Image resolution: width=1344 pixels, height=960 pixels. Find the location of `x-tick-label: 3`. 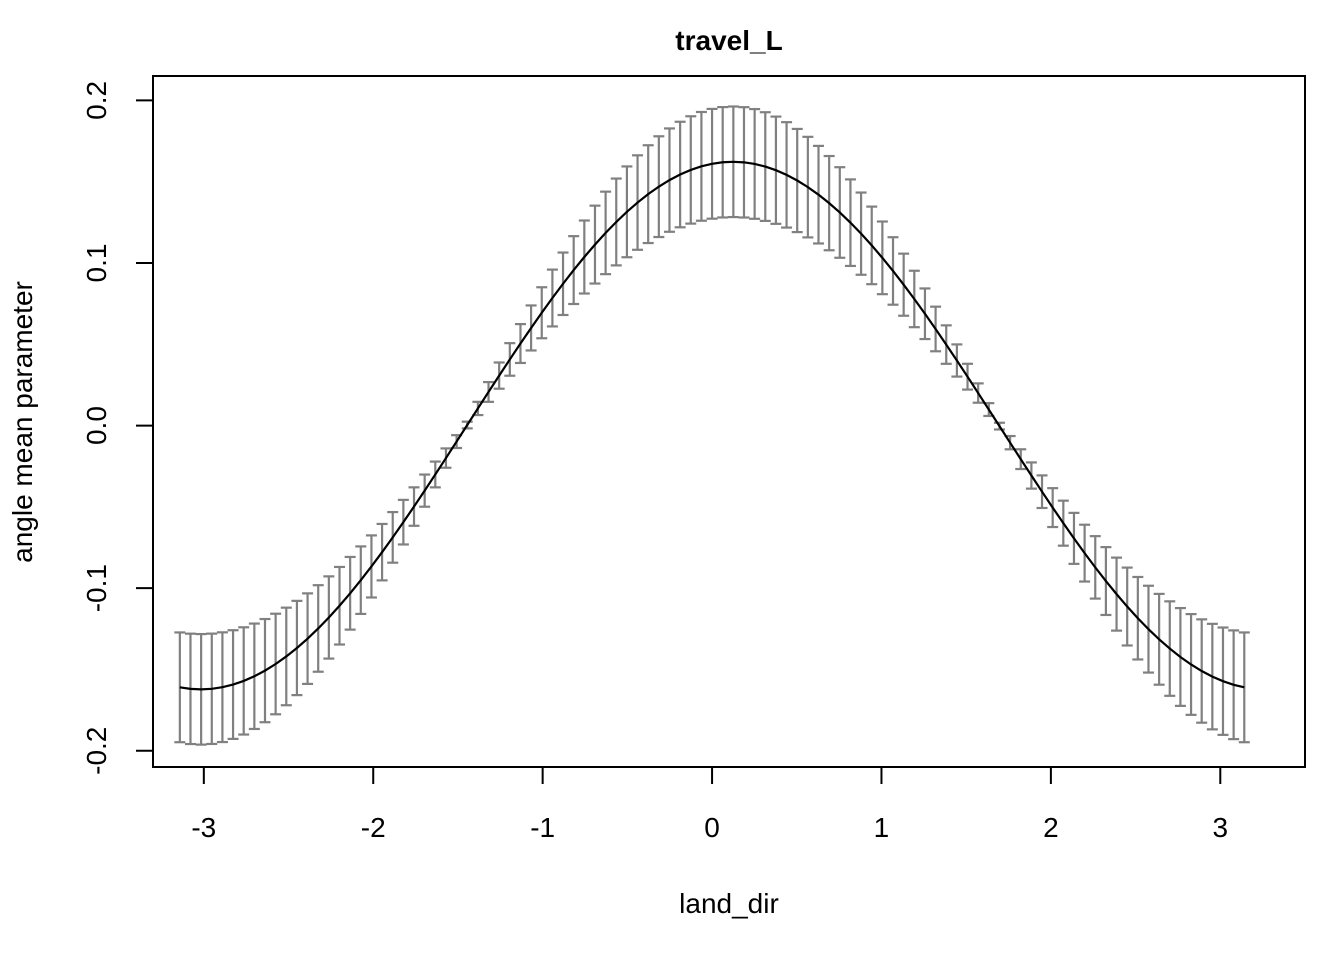

x-tick-label: 3 is located at coordinates (1221, 827).